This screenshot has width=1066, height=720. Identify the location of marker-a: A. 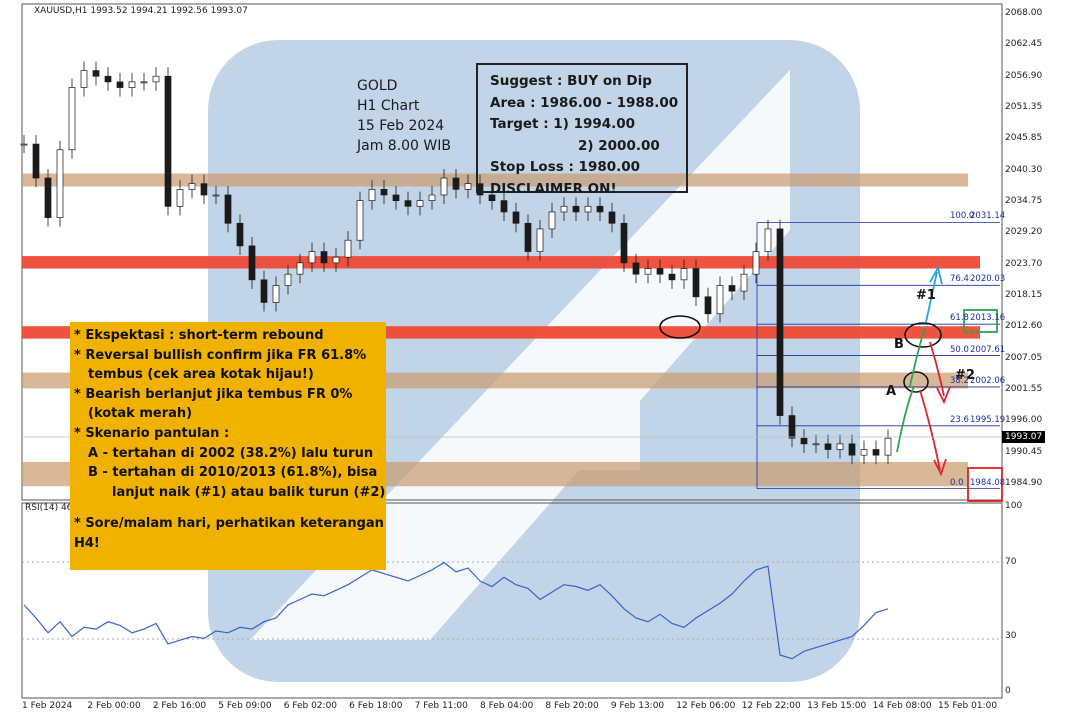
(891, 391).